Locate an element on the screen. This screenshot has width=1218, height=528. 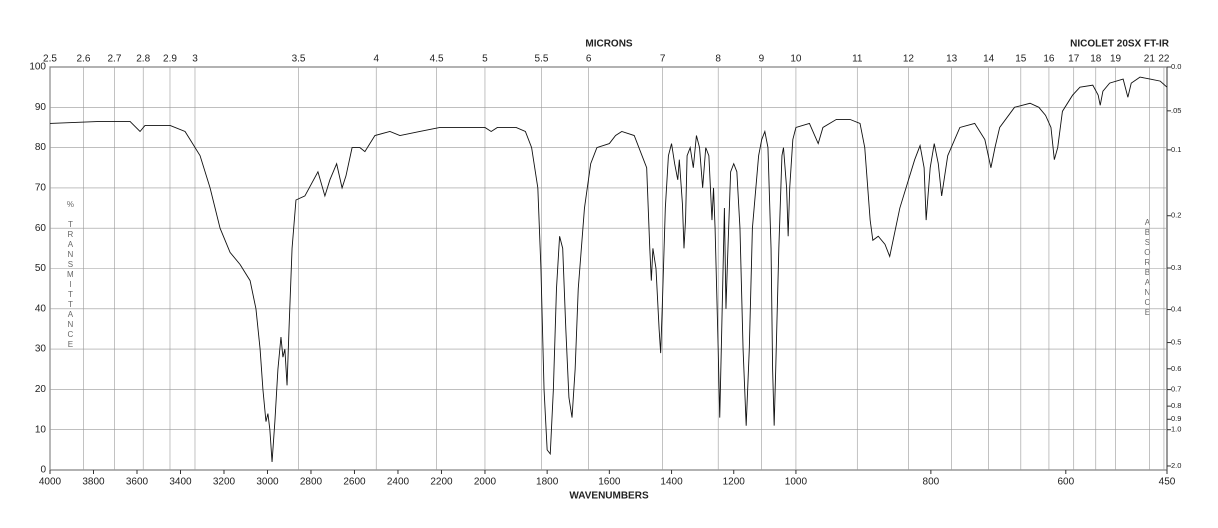
y2-tick-label: 1.0 is located at coordinates (1176, 429).